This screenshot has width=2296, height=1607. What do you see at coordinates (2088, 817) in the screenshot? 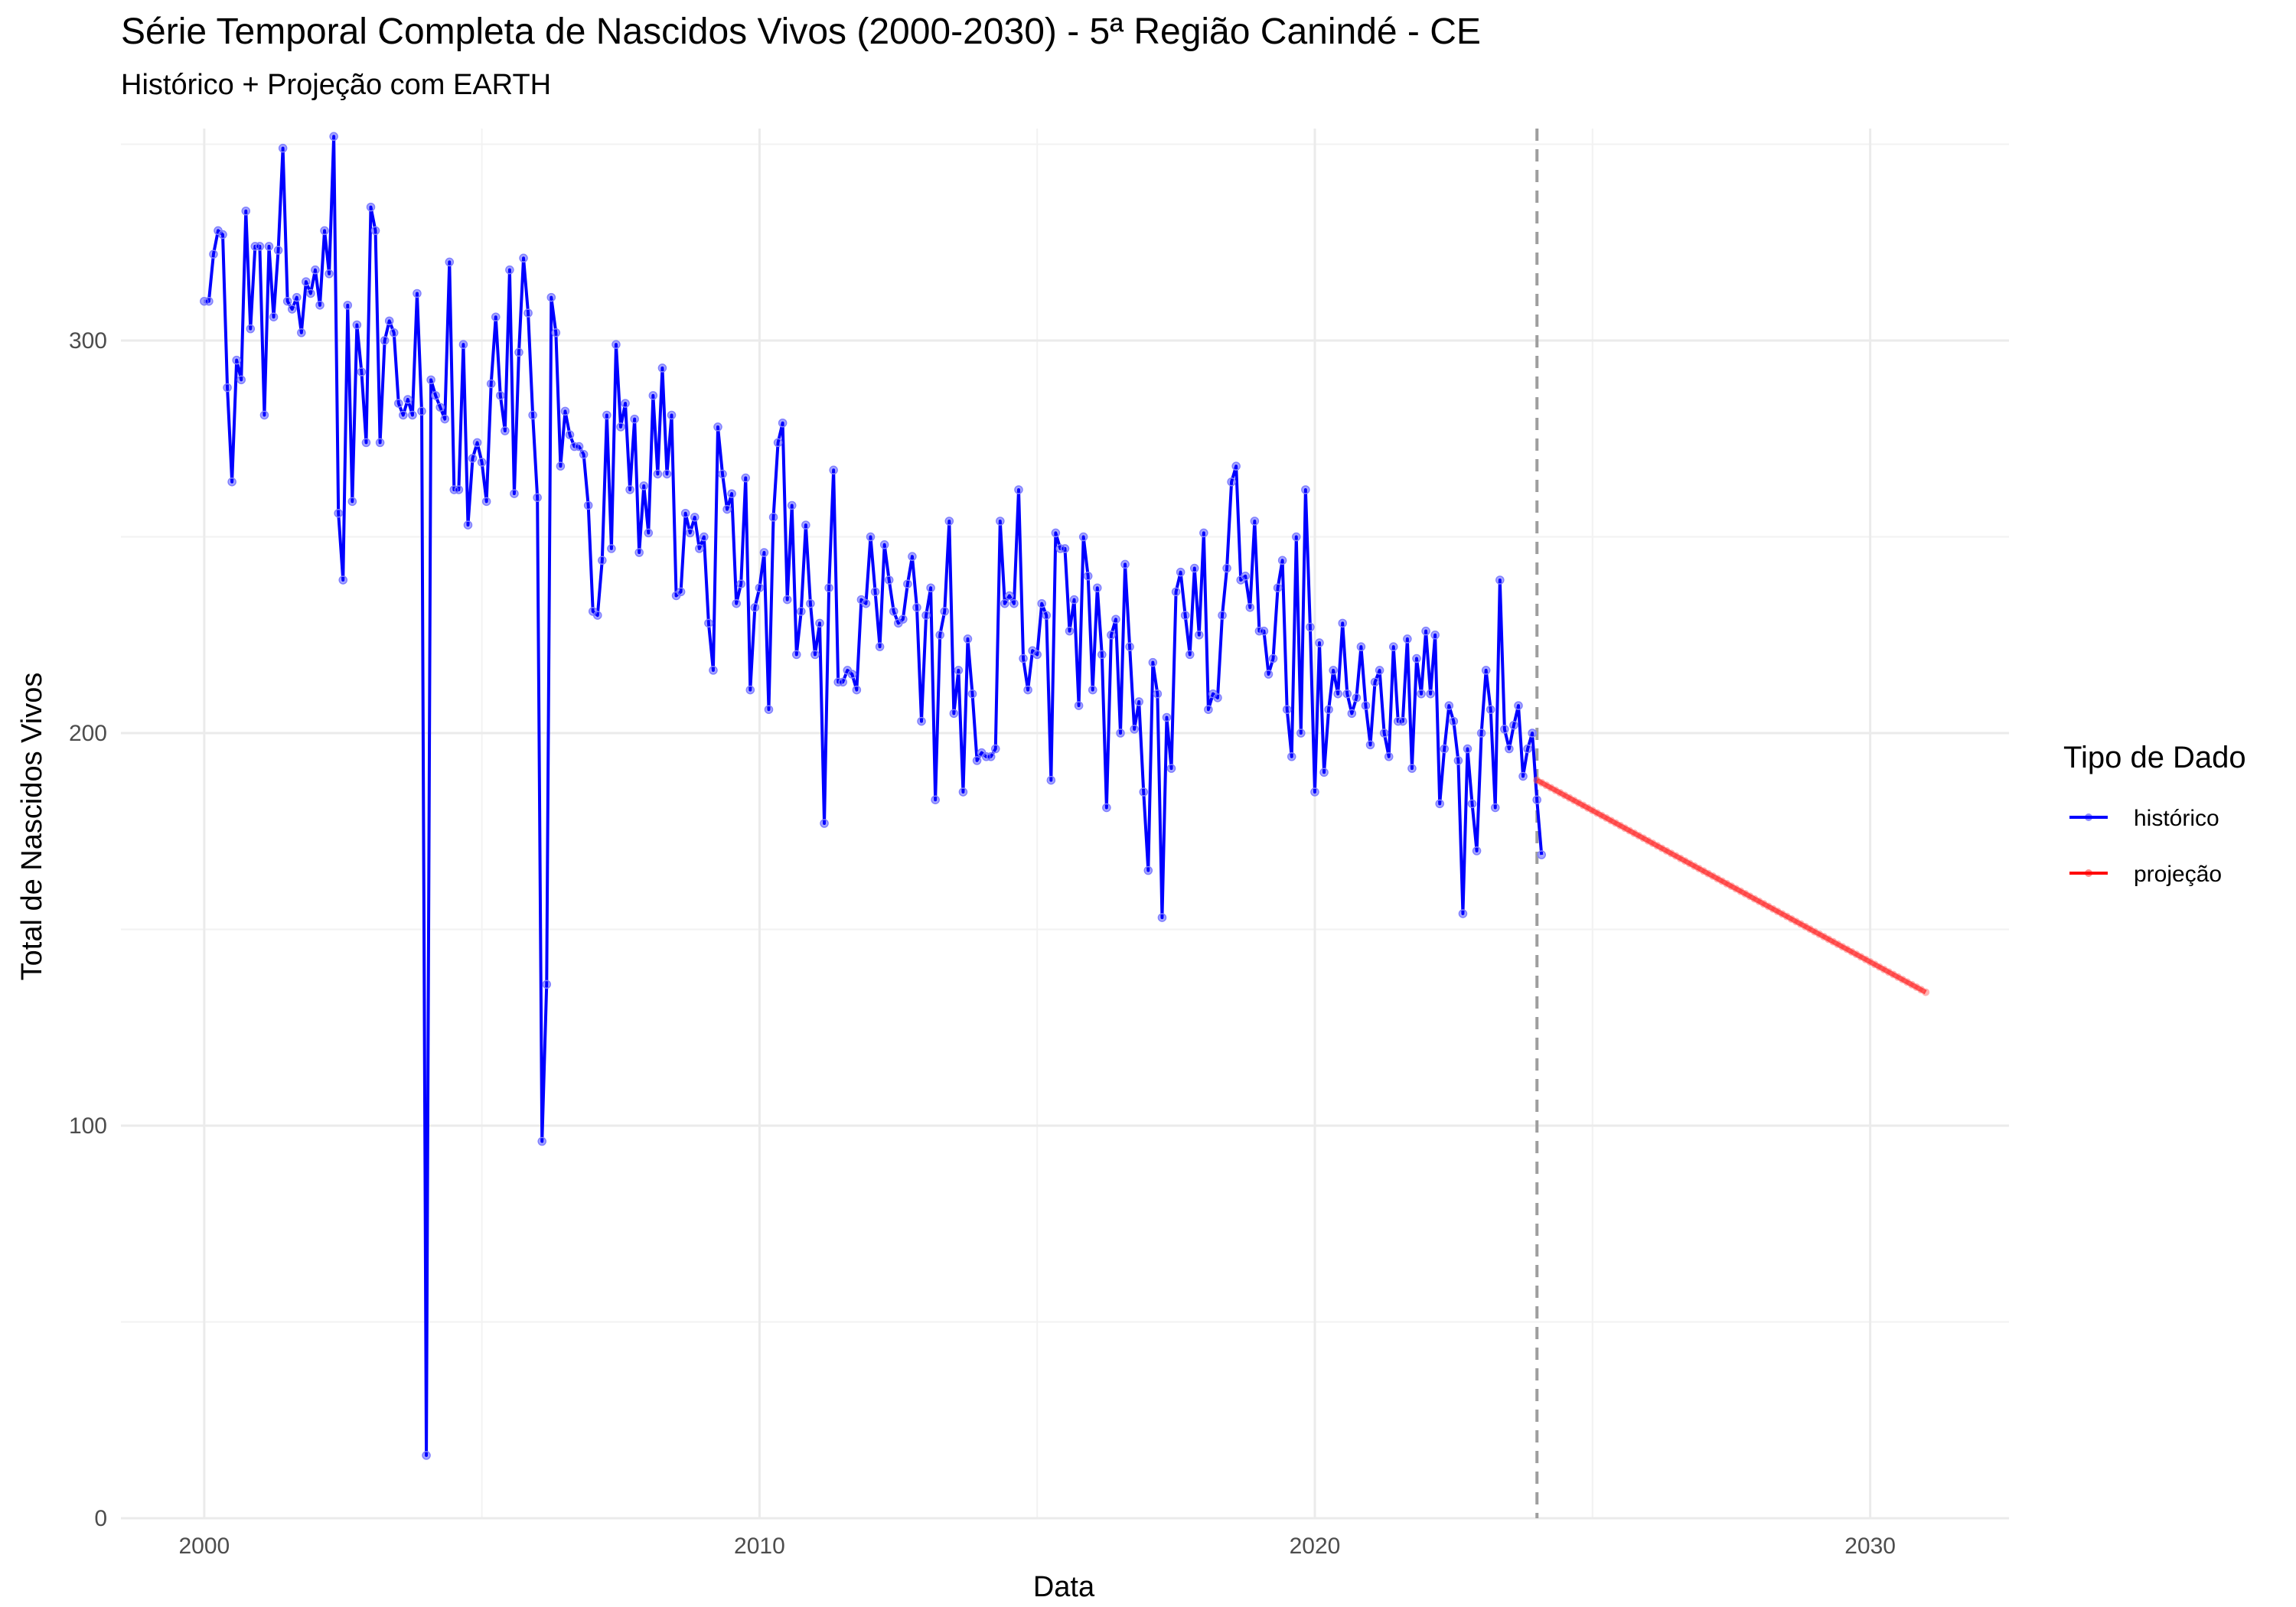
I see `legend-point-historico` at bounding box center [2088, 817].